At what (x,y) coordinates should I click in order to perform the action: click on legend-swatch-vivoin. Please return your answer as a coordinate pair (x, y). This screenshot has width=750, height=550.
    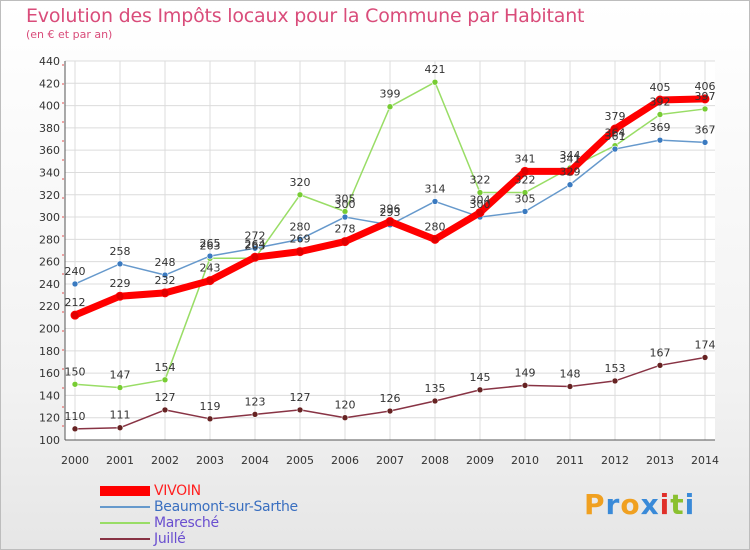
    Looking at the image, I should click on (125, 491).